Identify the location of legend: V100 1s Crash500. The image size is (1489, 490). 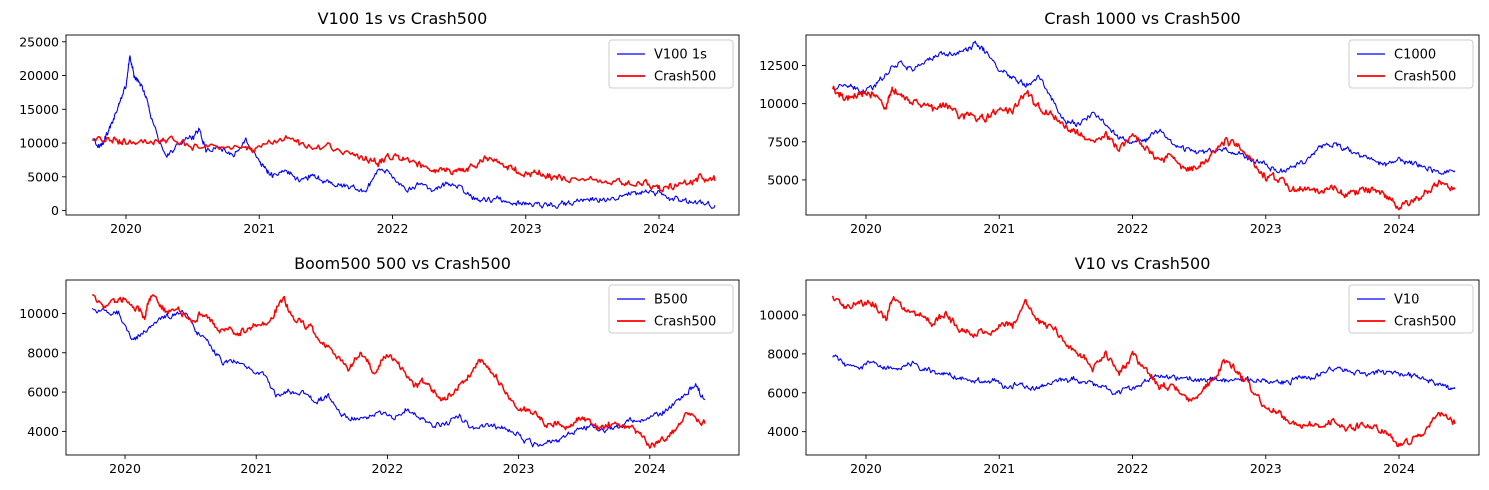
(671, 64).